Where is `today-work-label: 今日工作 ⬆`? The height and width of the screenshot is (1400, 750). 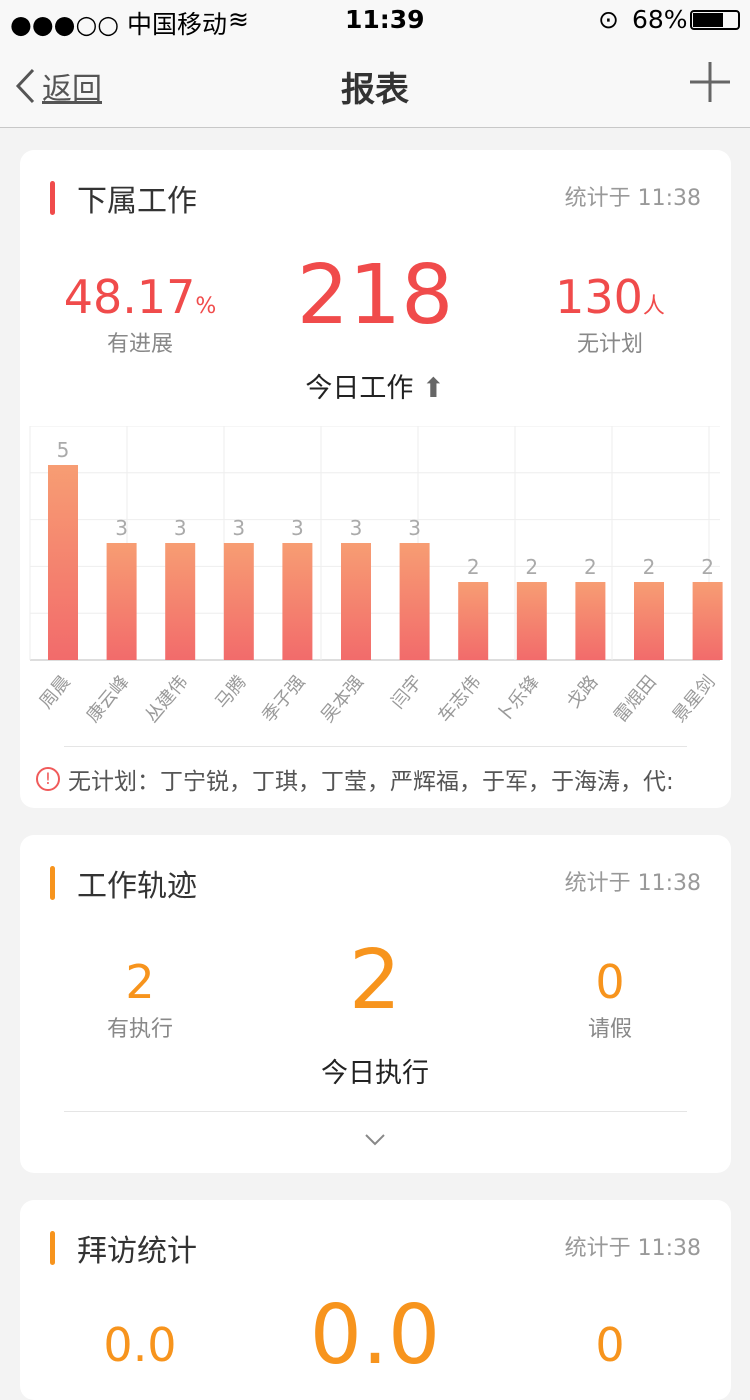 today-work-label: 今日工作 ⬆ is located at coordinates (375, 385).